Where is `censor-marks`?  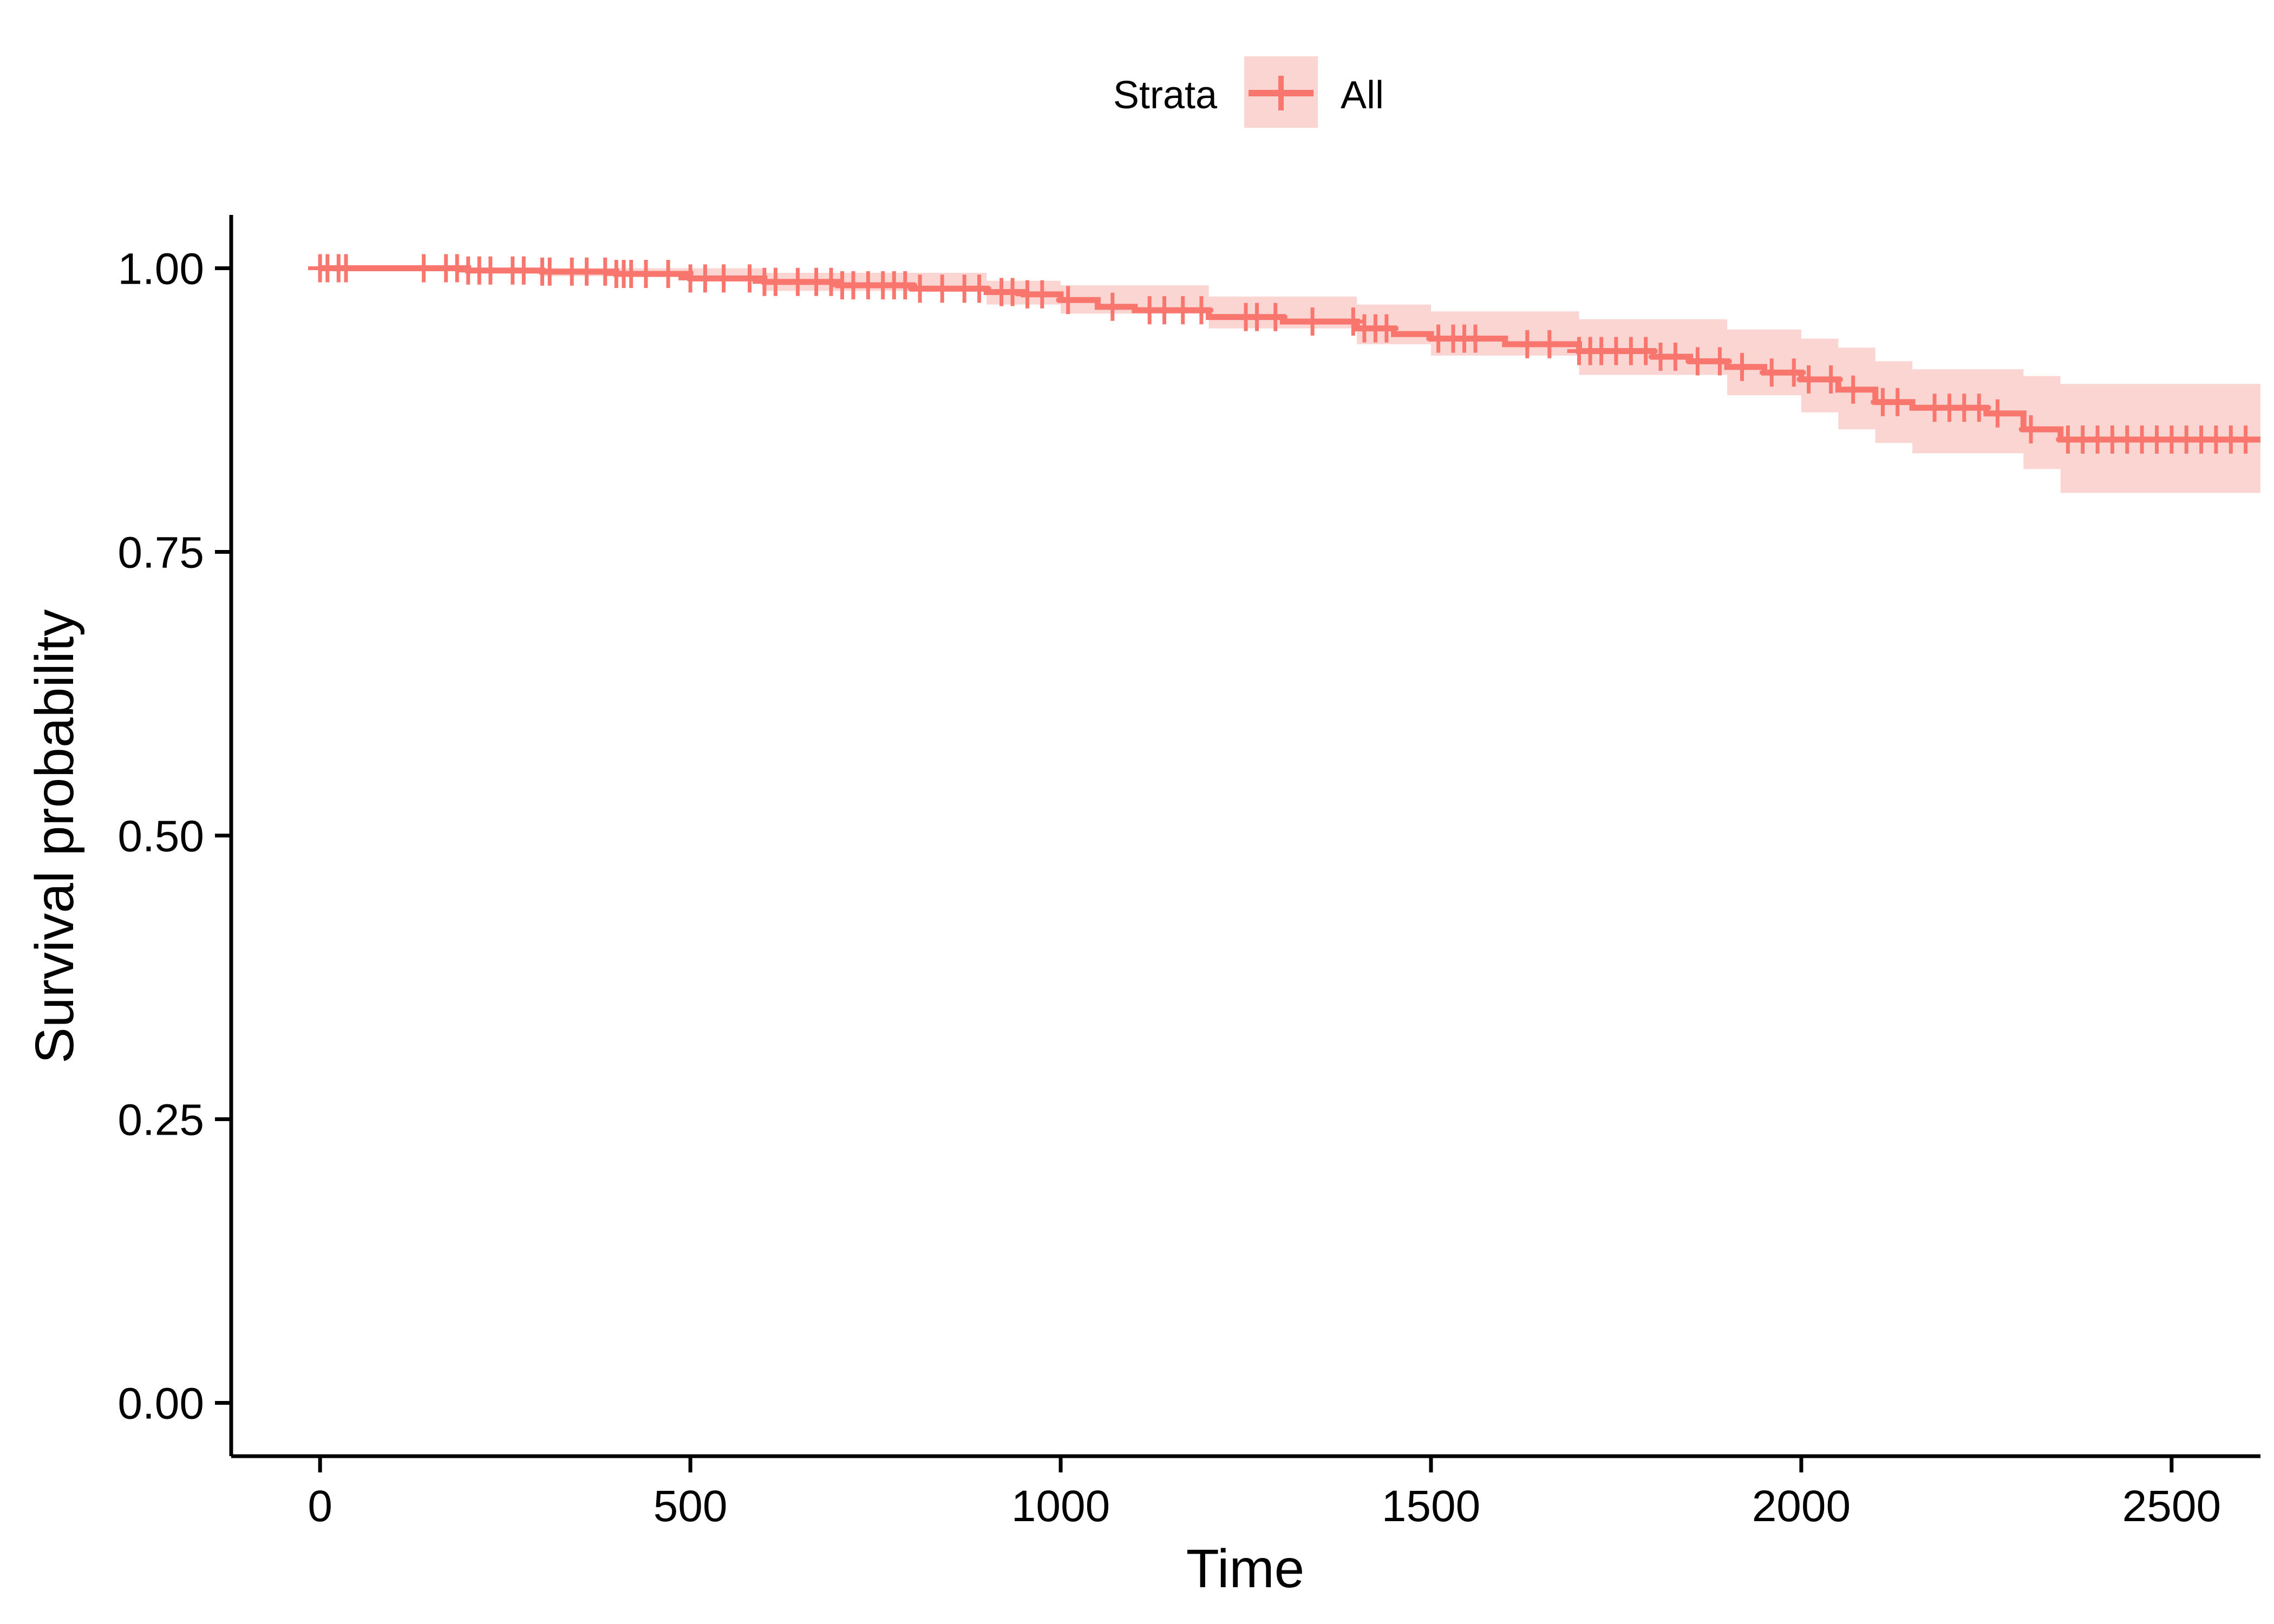 censor-marks is located at coordinates (1283, 354).